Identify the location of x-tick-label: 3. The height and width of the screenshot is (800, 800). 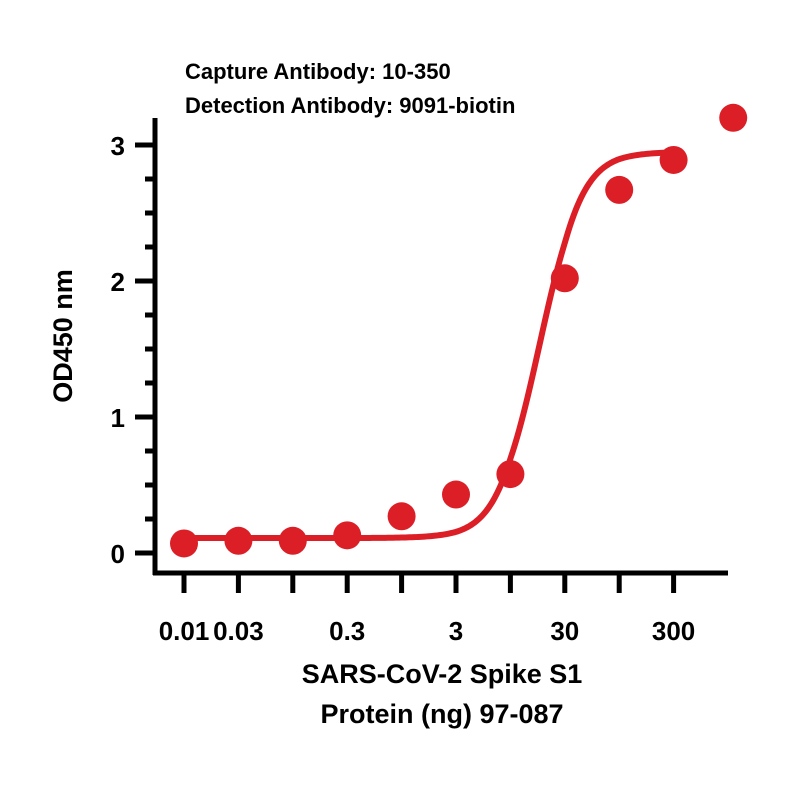
(456, 631).